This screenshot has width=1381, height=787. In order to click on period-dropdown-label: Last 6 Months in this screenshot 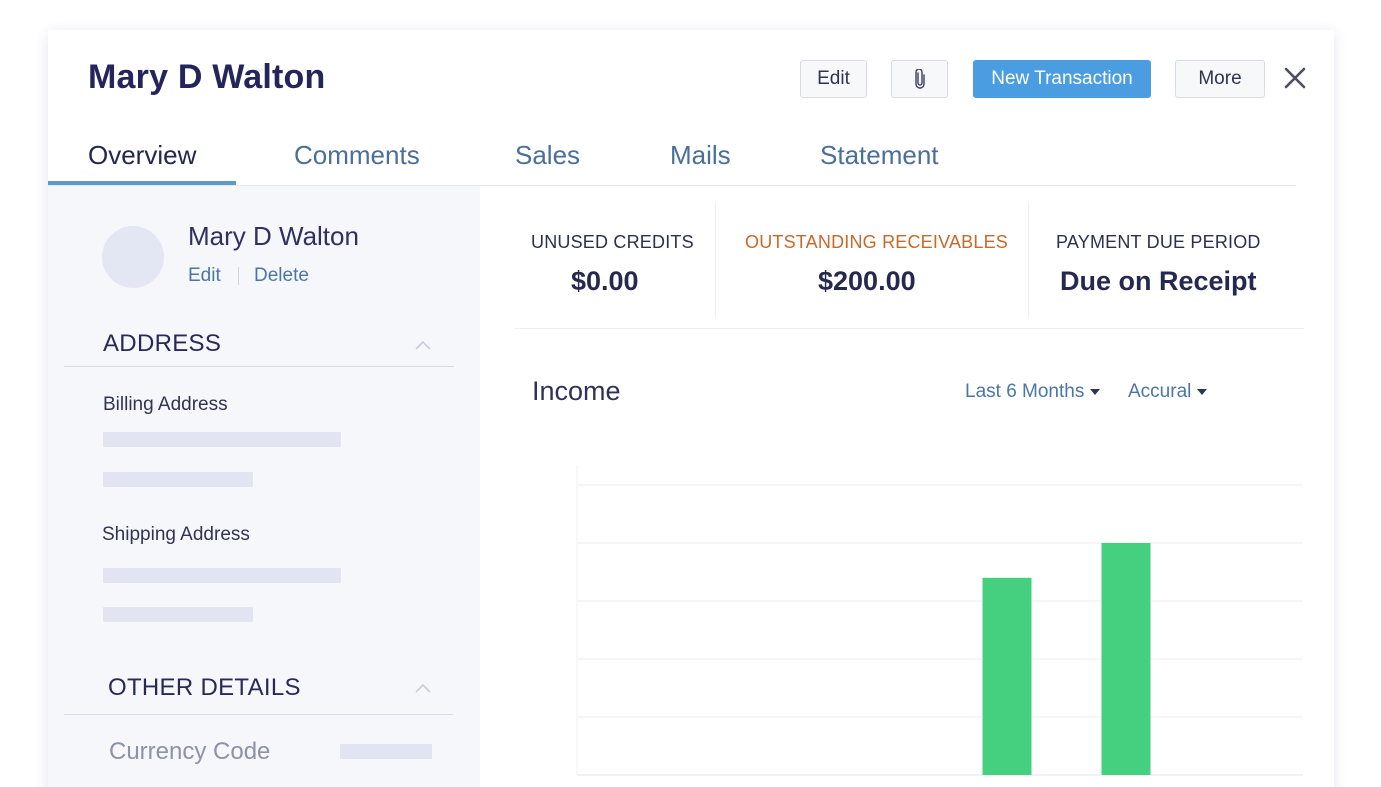, I will do `click(1025, 391)`.